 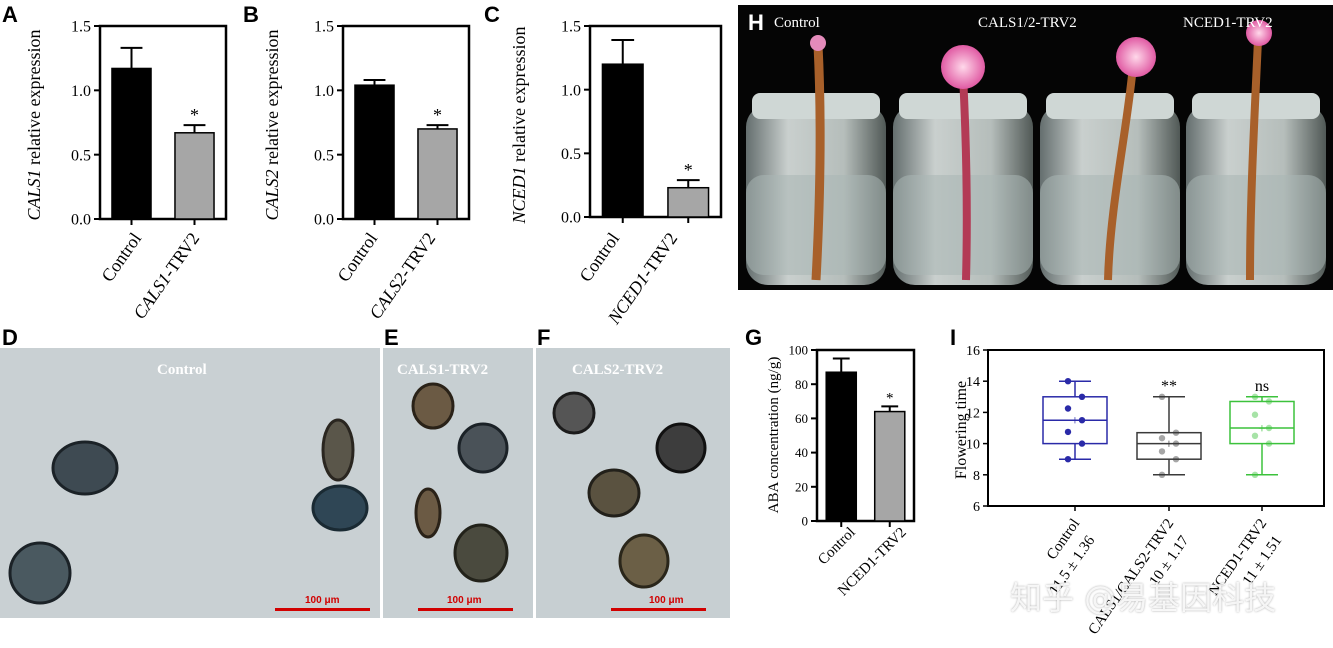 I want to click on panel-letter-h: H, so click(x=756, y=22).